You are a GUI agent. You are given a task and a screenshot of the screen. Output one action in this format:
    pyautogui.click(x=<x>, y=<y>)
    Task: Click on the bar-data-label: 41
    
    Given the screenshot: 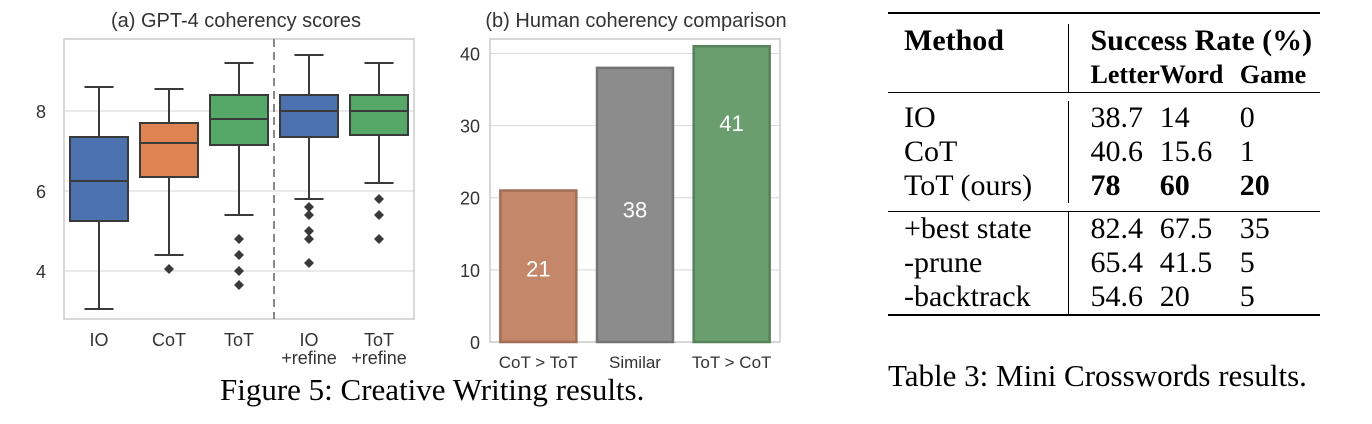 What is the action you would take?
    pyautogui.click(x=731, y=123)
    